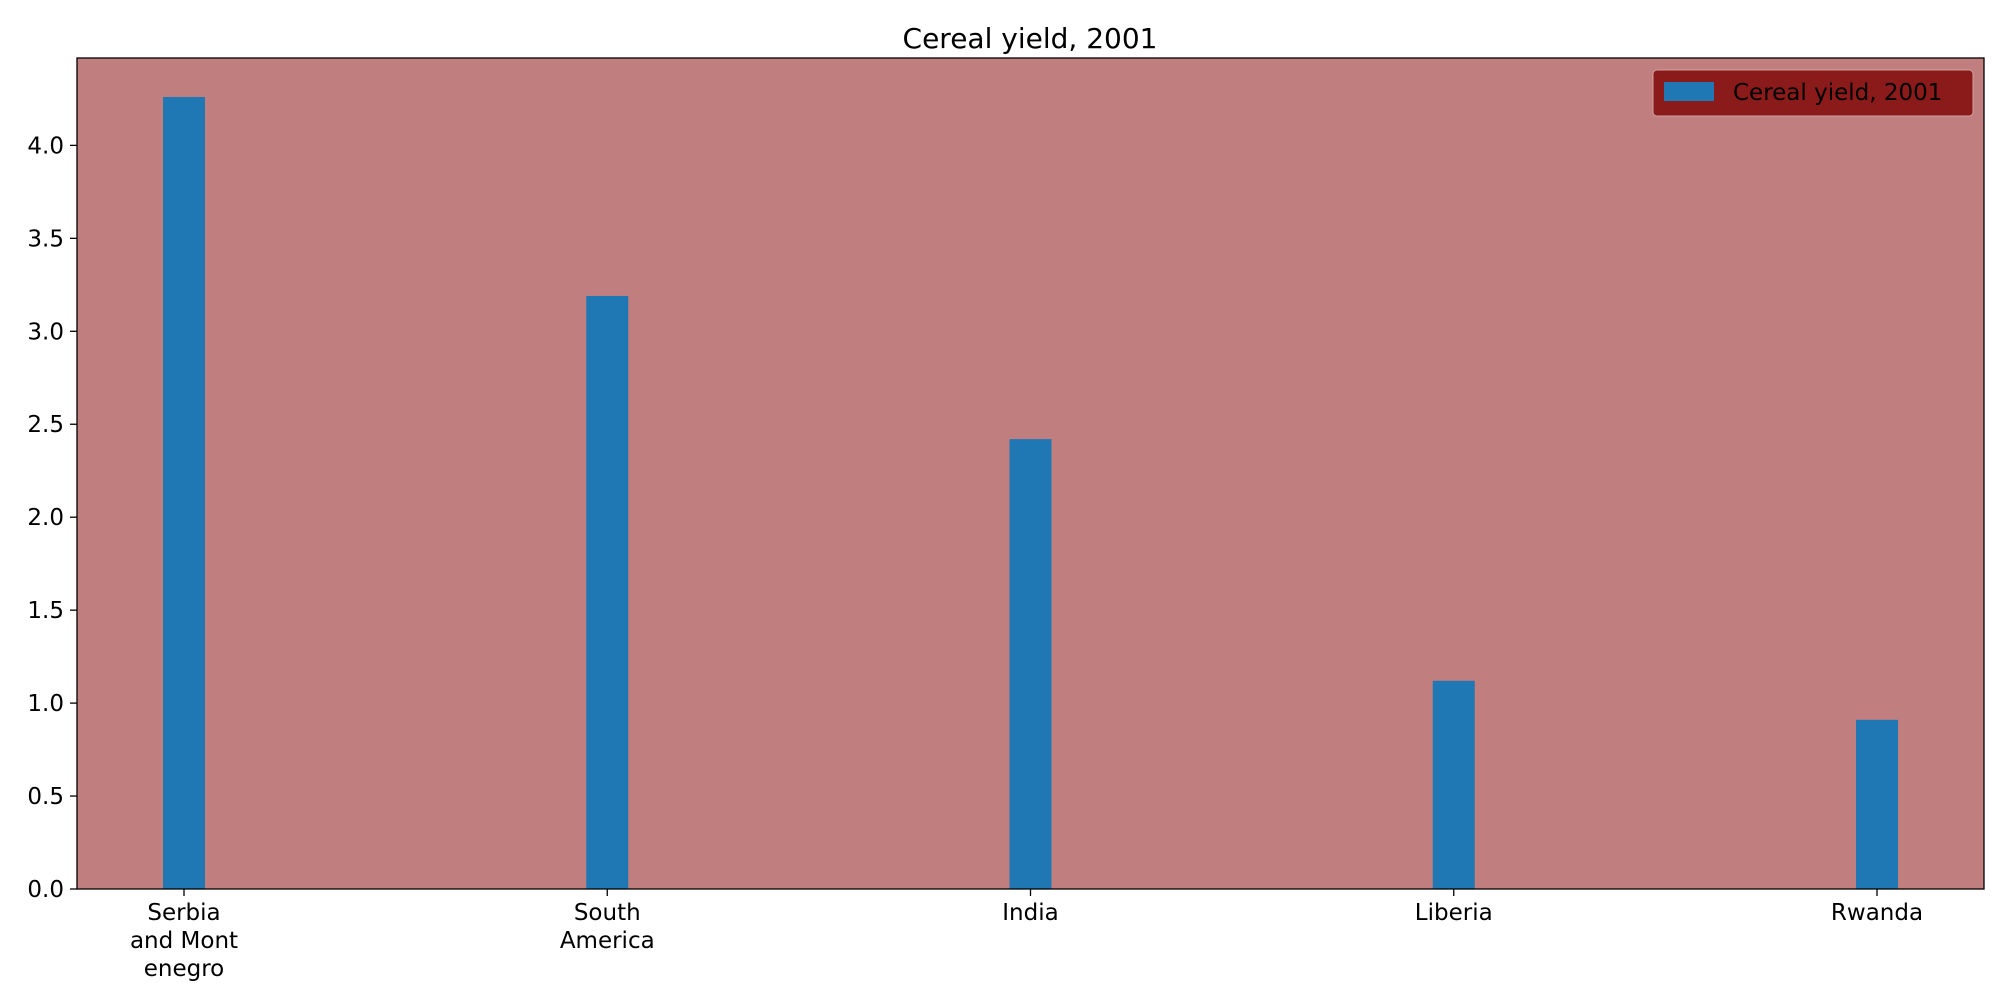 The height and width of the screenshot is (1000, 2000). Describe the element at coordinates (1689, 91) in the screenshot. I see `legend-swatch` at that location.